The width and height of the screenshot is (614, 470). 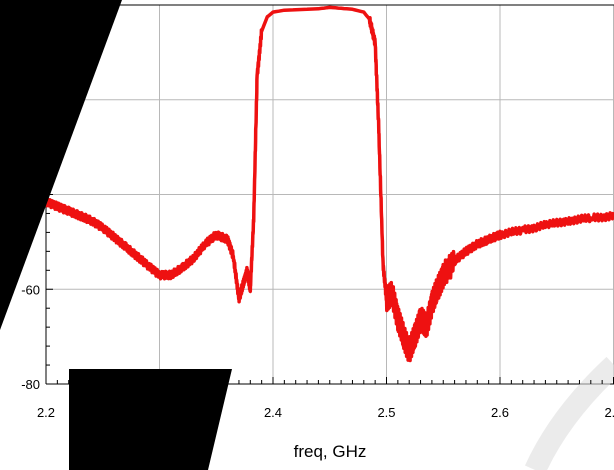 What do you see at coordinates (569, 413) in the screenshot?
I see `watermark-arc` at bounding box center [569, 413].